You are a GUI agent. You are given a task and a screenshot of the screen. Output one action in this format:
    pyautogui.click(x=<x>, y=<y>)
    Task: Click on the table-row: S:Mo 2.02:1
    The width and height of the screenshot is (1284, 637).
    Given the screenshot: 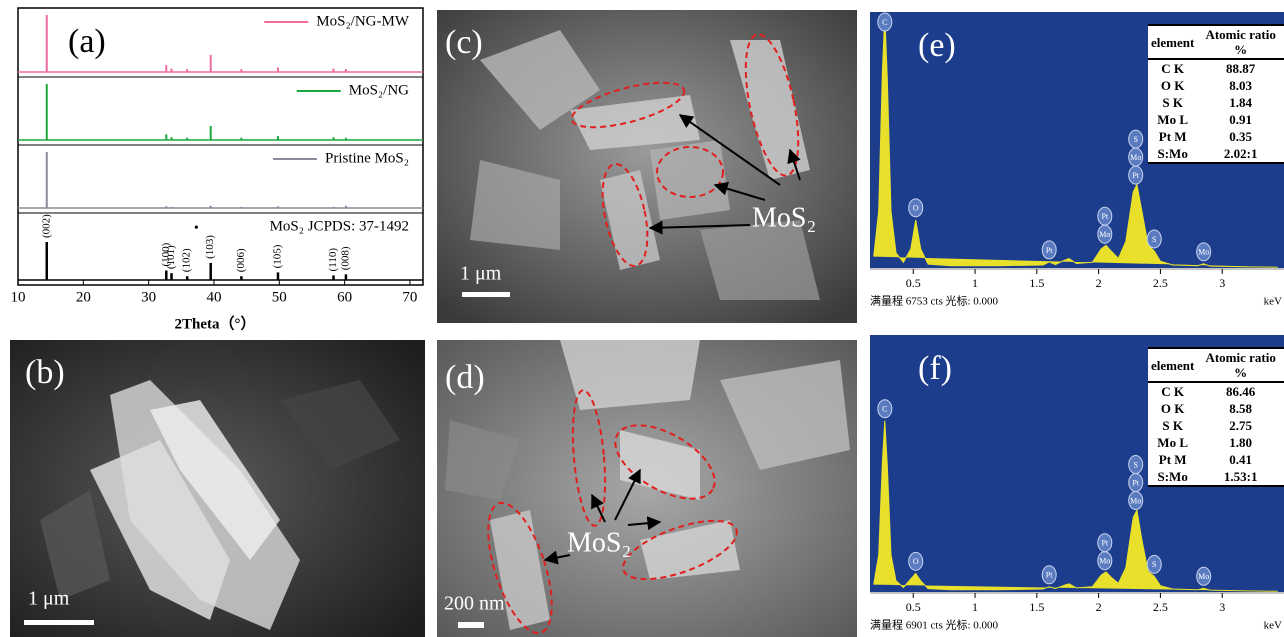 What is the action you would take?
    pyautogui.click(x=1216, y=154)
    